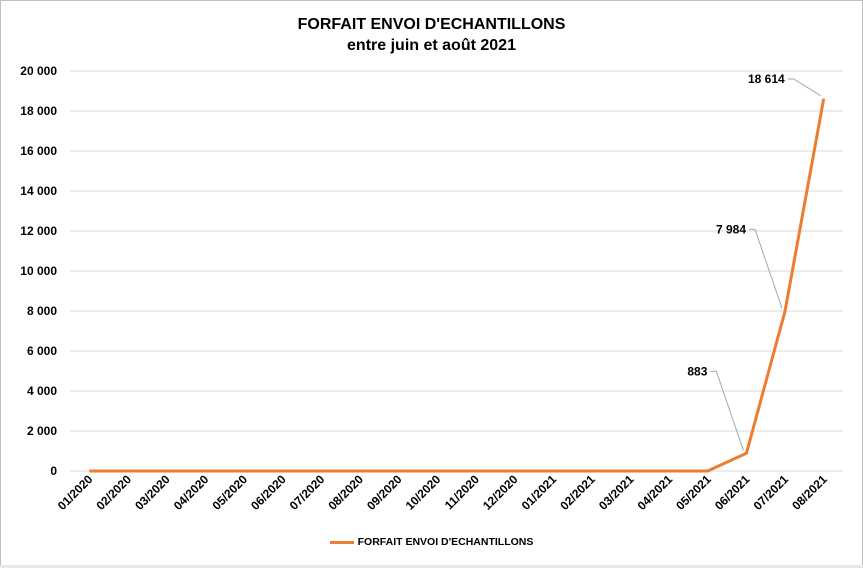 The height and width of the screenshot is (568, 863). What do you see at coordinates (655, 492) in the screenshot?
I see `x-tick-label: 04/2021` at bounding box center [655, 492].